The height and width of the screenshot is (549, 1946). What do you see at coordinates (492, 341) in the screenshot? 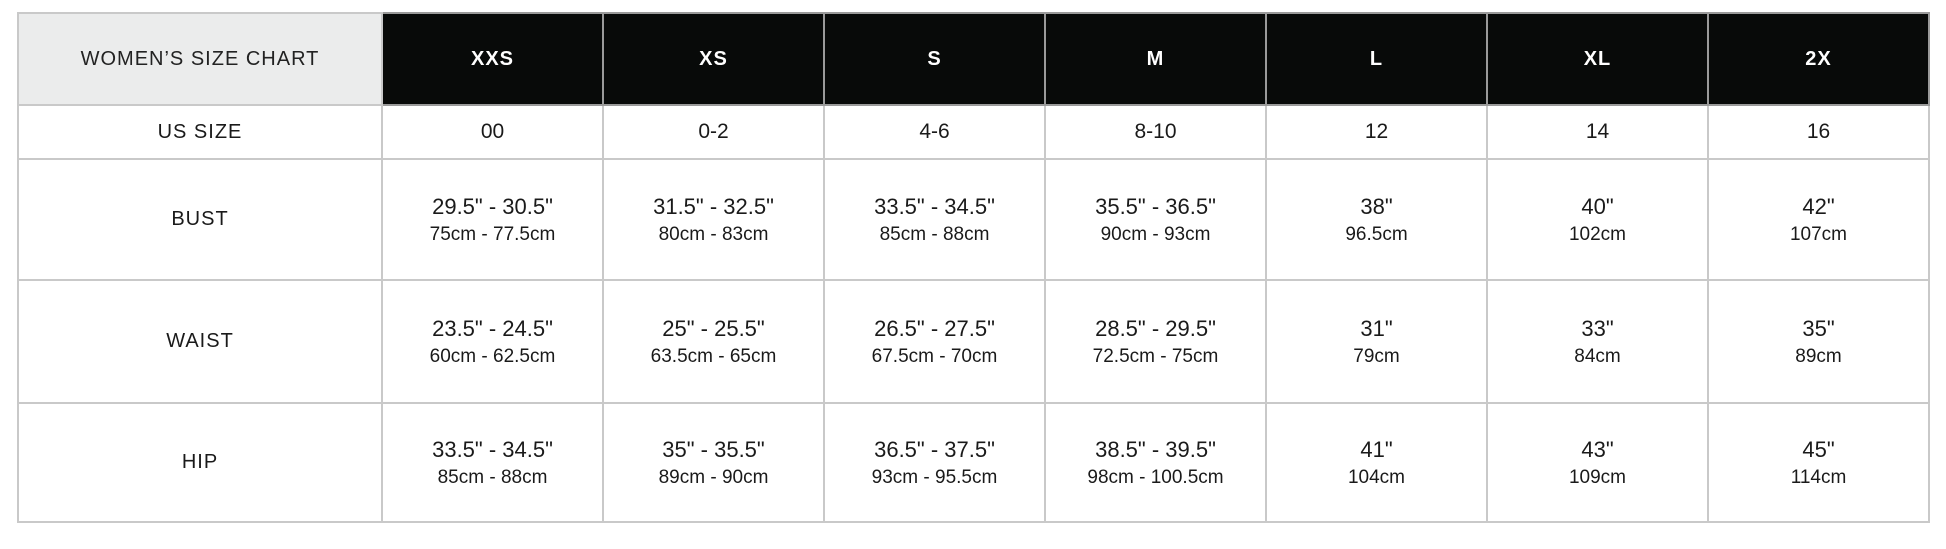
I see `waist-cell: 23.5" - 24.5" 60cm - 62.5cm` at bounding box center [492, 341].